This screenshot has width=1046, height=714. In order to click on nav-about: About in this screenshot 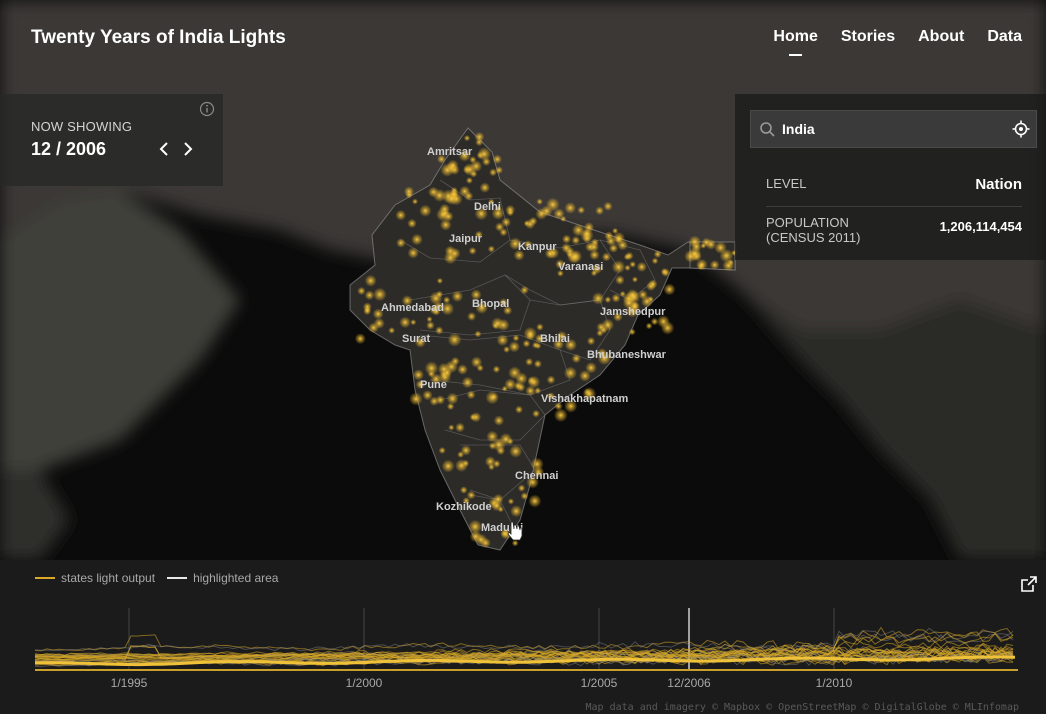, I will do `click(941, 36)`.